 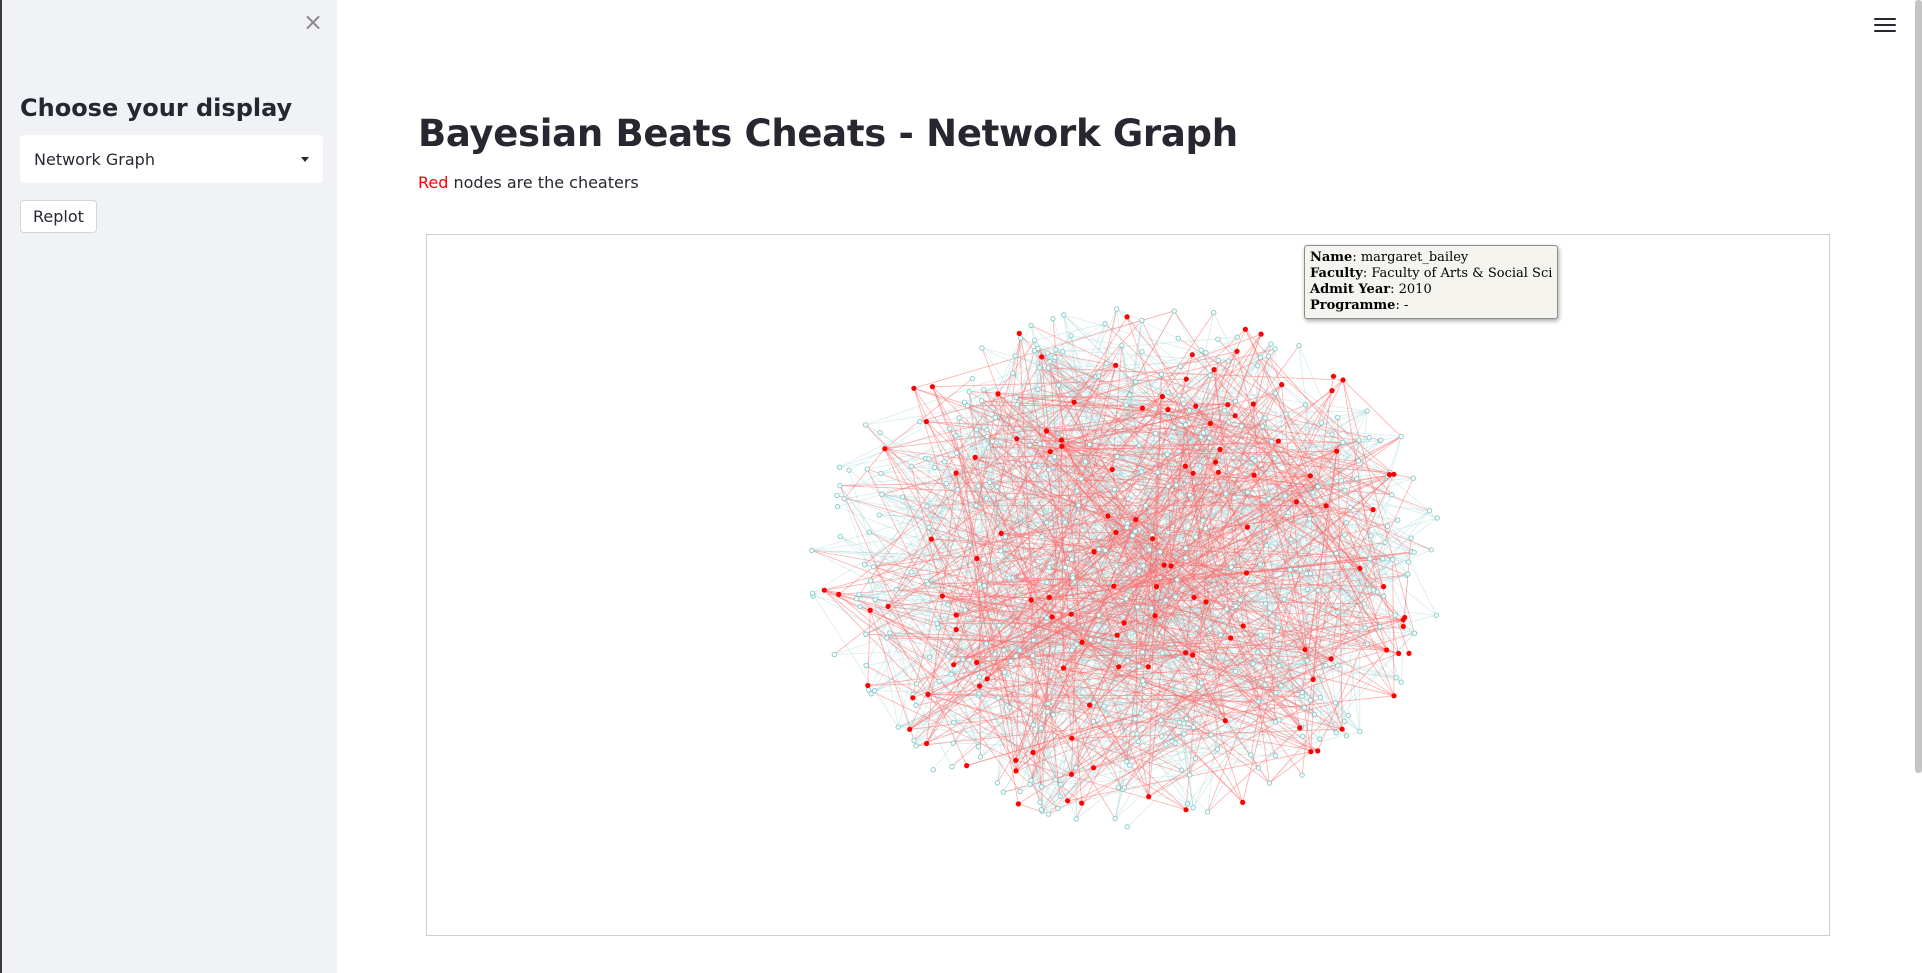 I want to click on hamburger-menu-icon, so click(x=1885, y=25).